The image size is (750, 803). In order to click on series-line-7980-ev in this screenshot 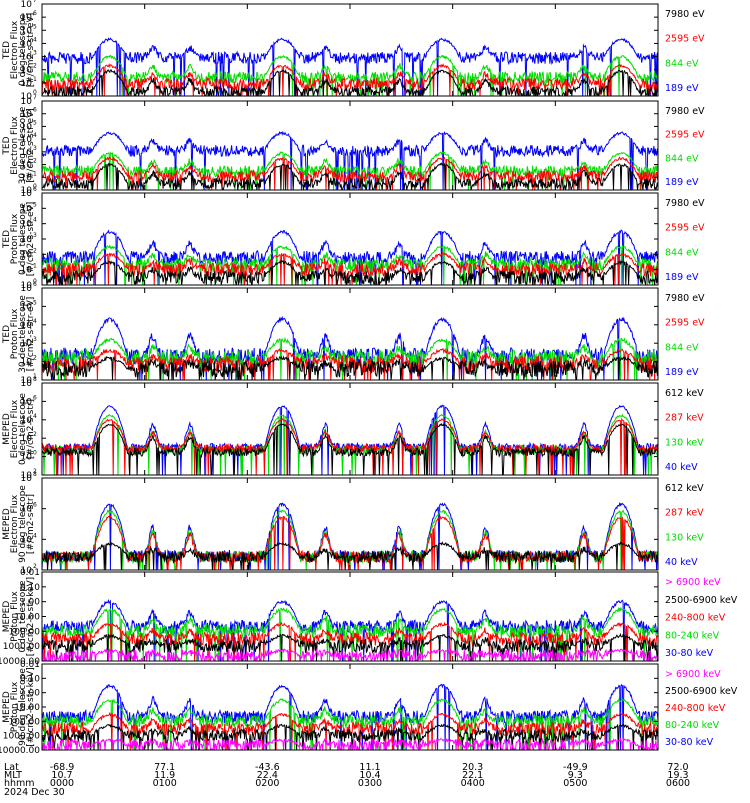, I will do `click(350, 367)`.